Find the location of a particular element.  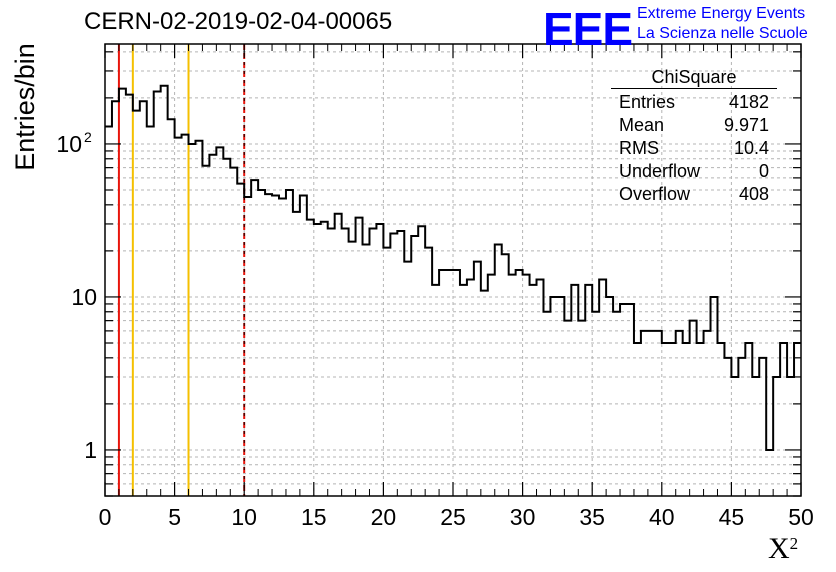

eee-logo: EEE is located at coordinates (588, 29).